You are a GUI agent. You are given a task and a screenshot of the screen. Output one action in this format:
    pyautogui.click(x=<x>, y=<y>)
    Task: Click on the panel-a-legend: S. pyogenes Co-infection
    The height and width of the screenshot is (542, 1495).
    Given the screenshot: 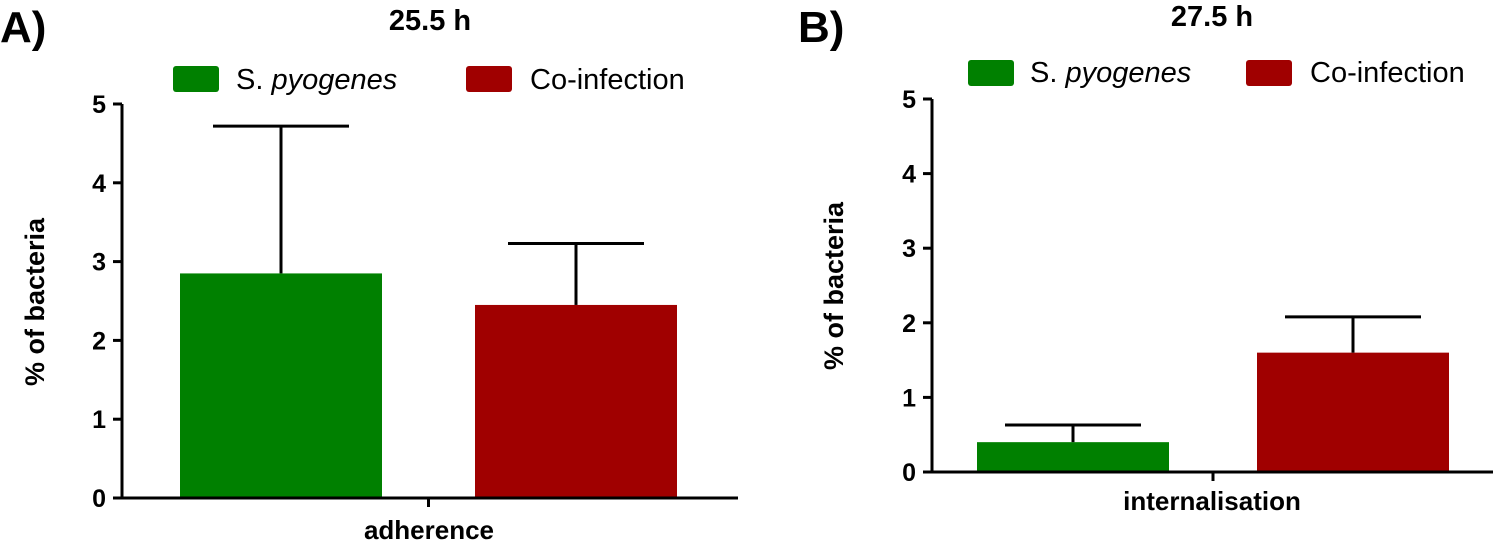 What is the action you would take?
    pyautogui.click(x=429, y=80)
    